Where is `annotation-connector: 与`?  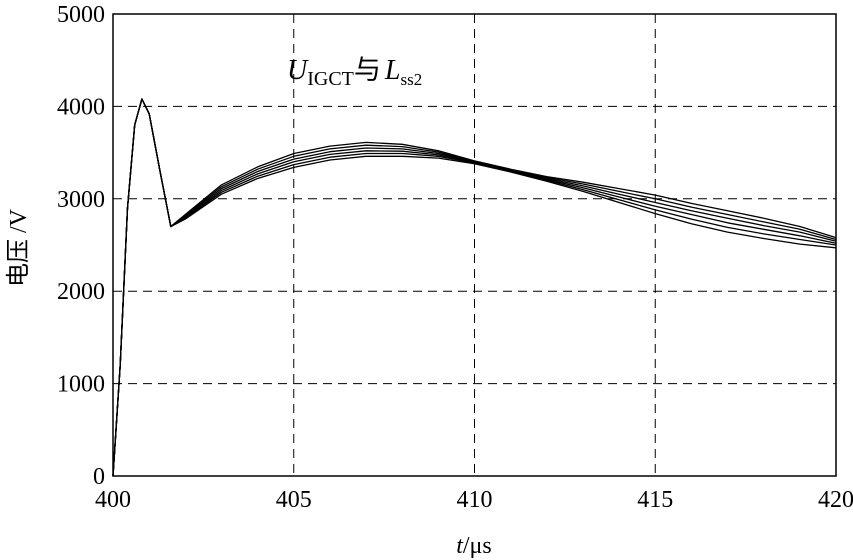
annotation-connector: 与 is located at coordinates (367, 70).